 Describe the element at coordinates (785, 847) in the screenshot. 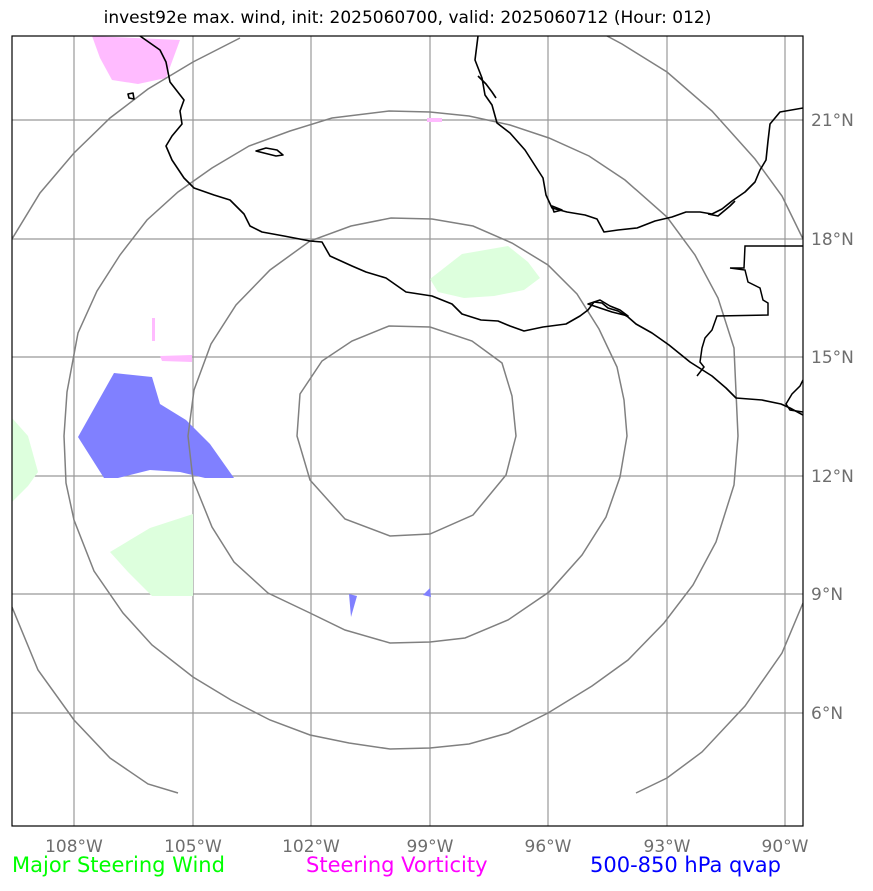

I see `lon-tick-label: 90°W` at that location.